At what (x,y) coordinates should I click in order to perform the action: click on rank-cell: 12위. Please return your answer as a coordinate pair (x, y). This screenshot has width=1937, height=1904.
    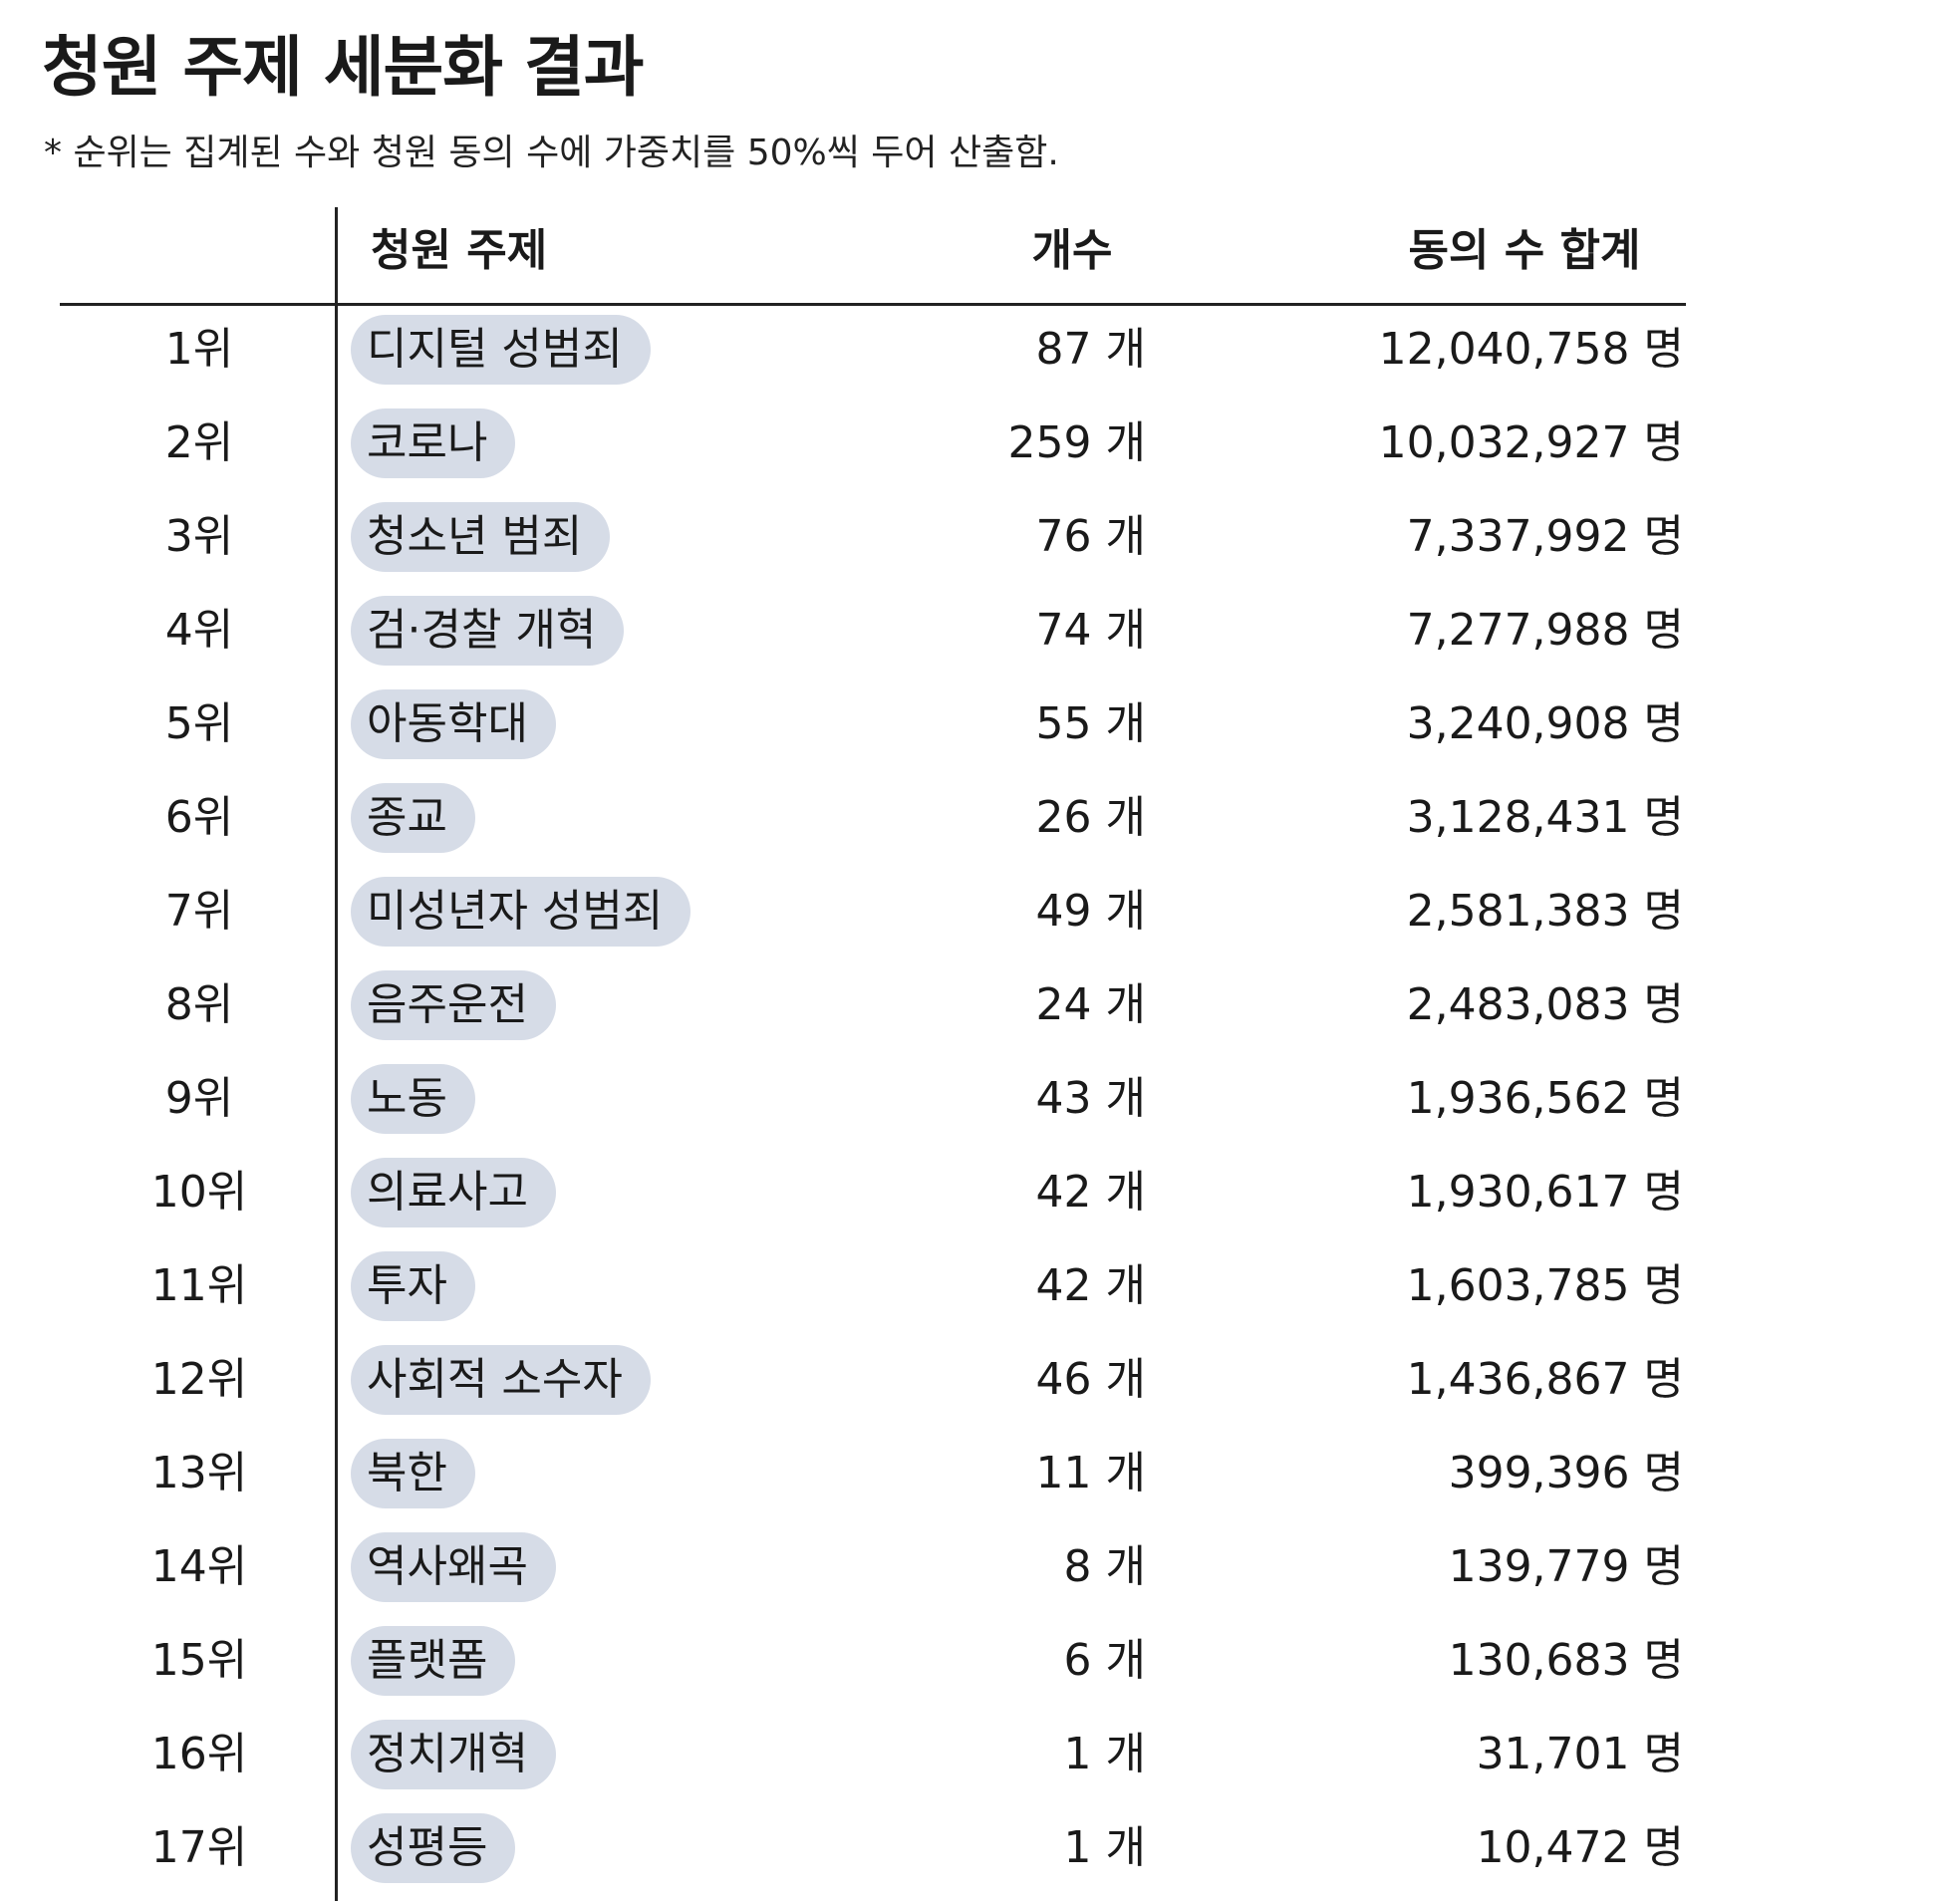
    Looking at the image, I should click on (199, 1379).